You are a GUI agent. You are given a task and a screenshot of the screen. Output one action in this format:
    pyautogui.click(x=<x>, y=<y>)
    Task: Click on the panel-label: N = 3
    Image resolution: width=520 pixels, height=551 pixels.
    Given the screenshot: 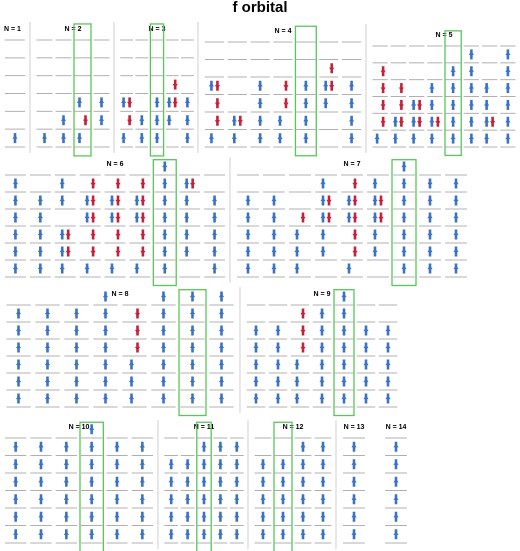 What is the action you would take?
    pyautogui.click(x=157, y=29)
    